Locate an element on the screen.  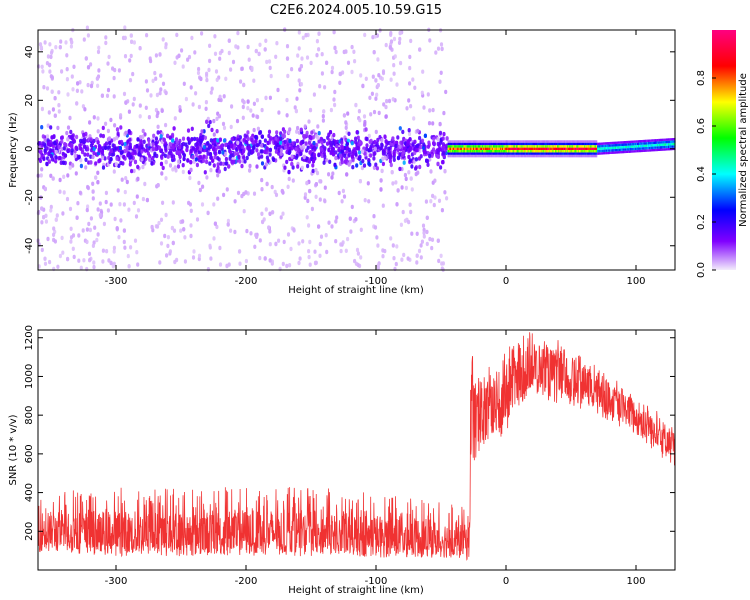
y-tick-label: 200 is located at coordinates (29, 531).